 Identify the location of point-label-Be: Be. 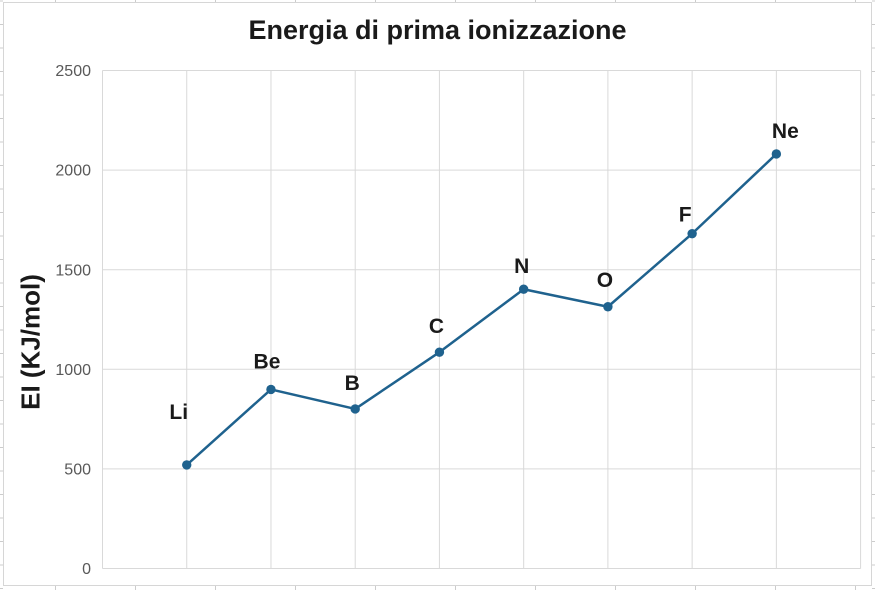
(267, 361).